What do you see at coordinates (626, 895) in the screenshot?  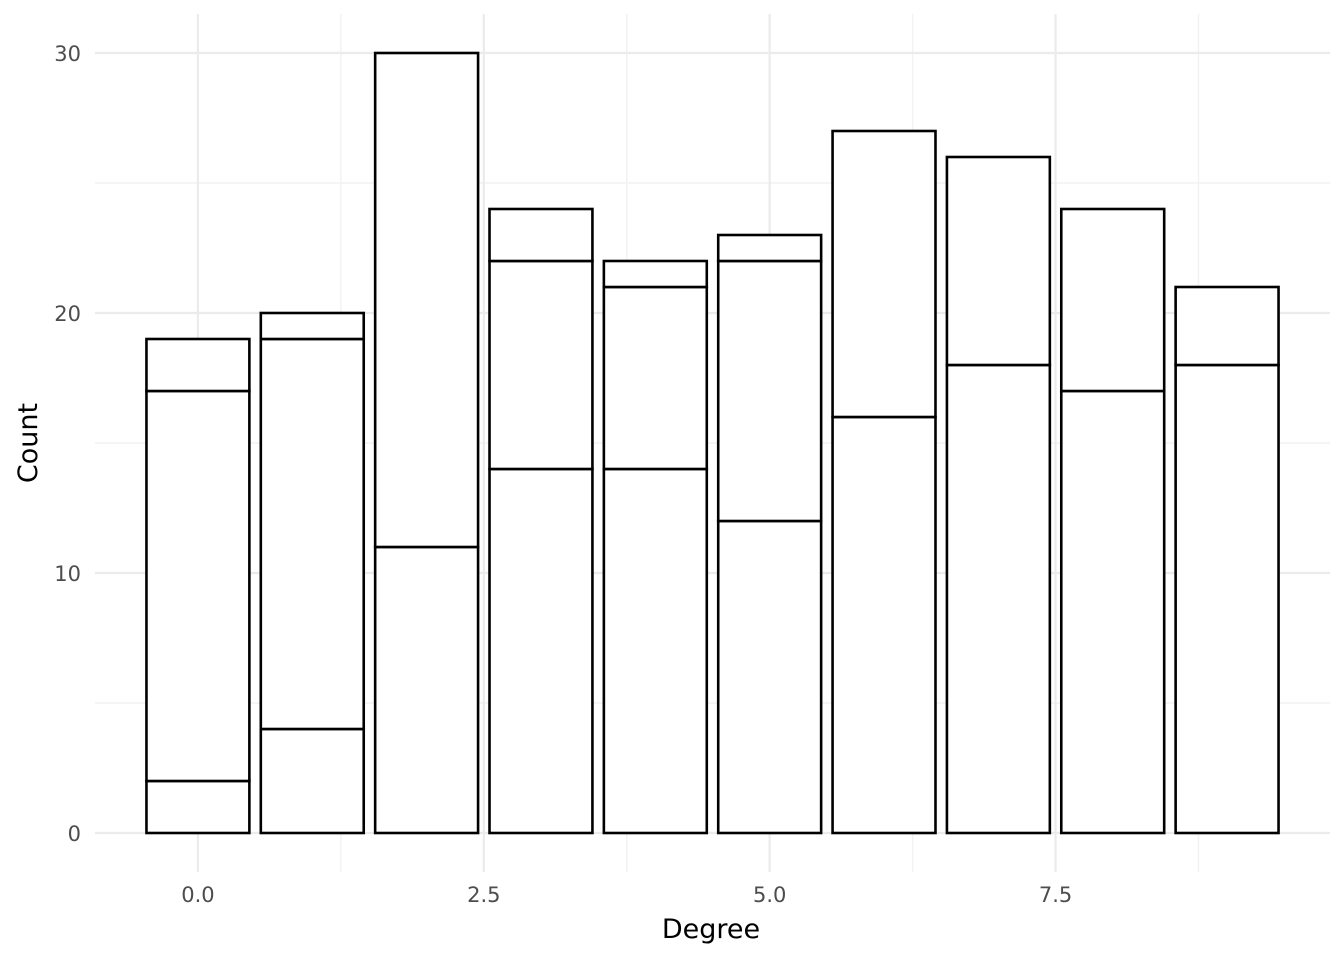 I see `x-tick-labels: 0.0 2.5 5.0 7.5` at bounding box center [626, 895].